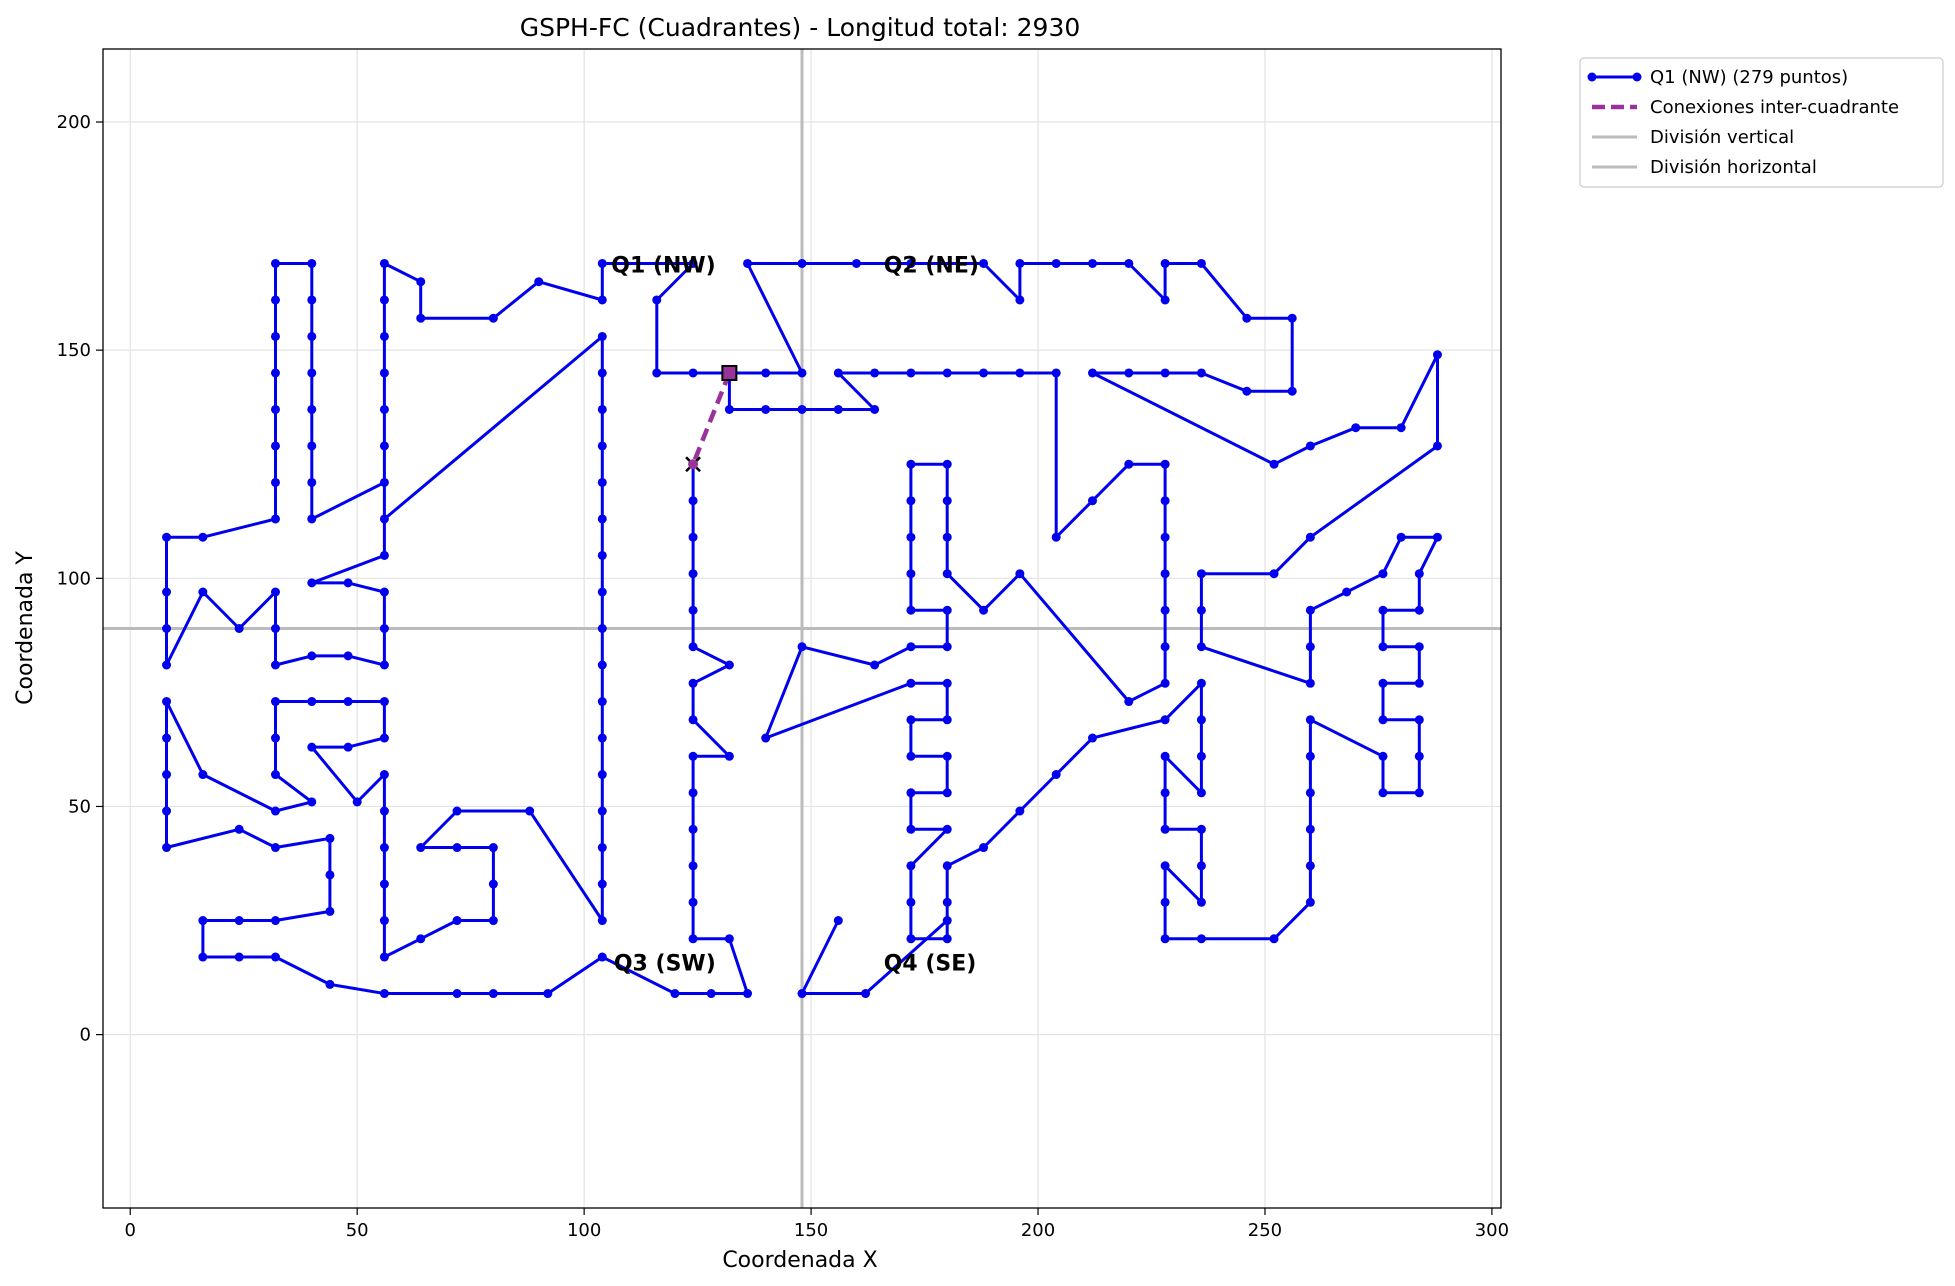 This screenshot has width=1955, height=1286. Describe the element at coordinates (584, 1230) in the screenshot. I see `x-tick-label-2: 100` at that location.